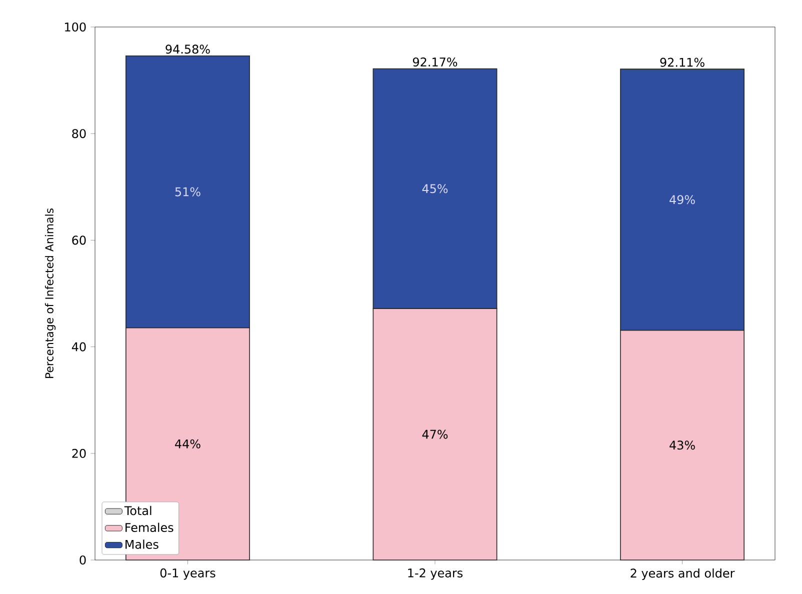 This screenshot has width=802, height=594. Describe the element at coordinates (83, 560) in the screenshot. I see `y-tick-label: 0` at that location.